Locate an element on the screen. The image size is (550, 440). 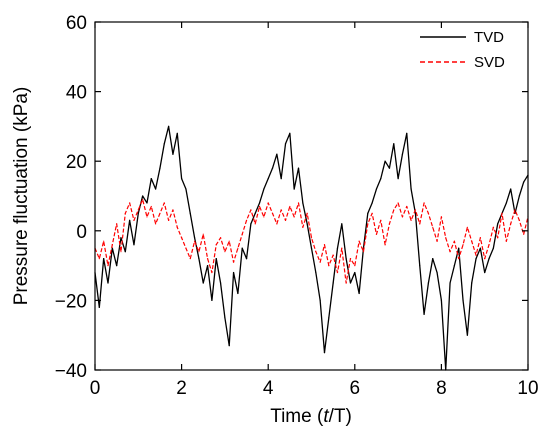
legend: TVD SVD is located at coordinates (462, 50).